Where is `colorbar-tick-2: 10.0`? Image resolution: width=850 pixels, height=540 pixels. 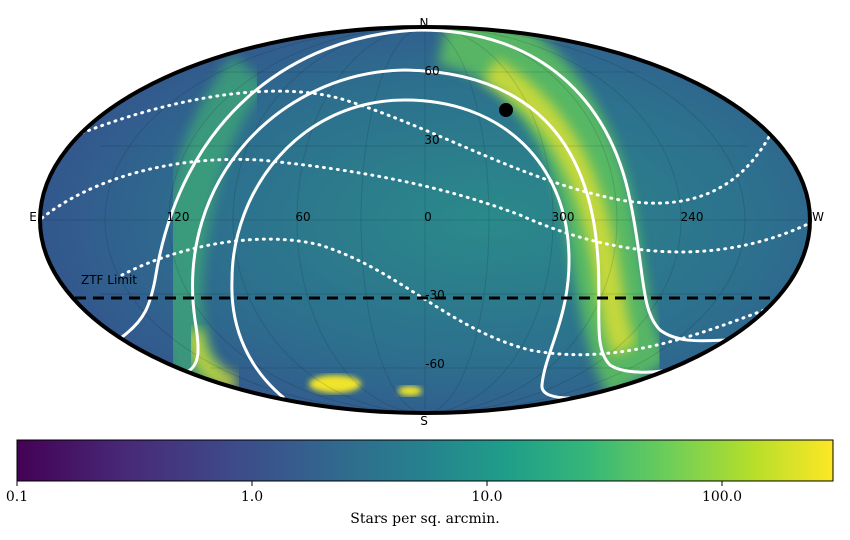
colorbar-tick-2: 10.0 is located at coordinates (486, 497).